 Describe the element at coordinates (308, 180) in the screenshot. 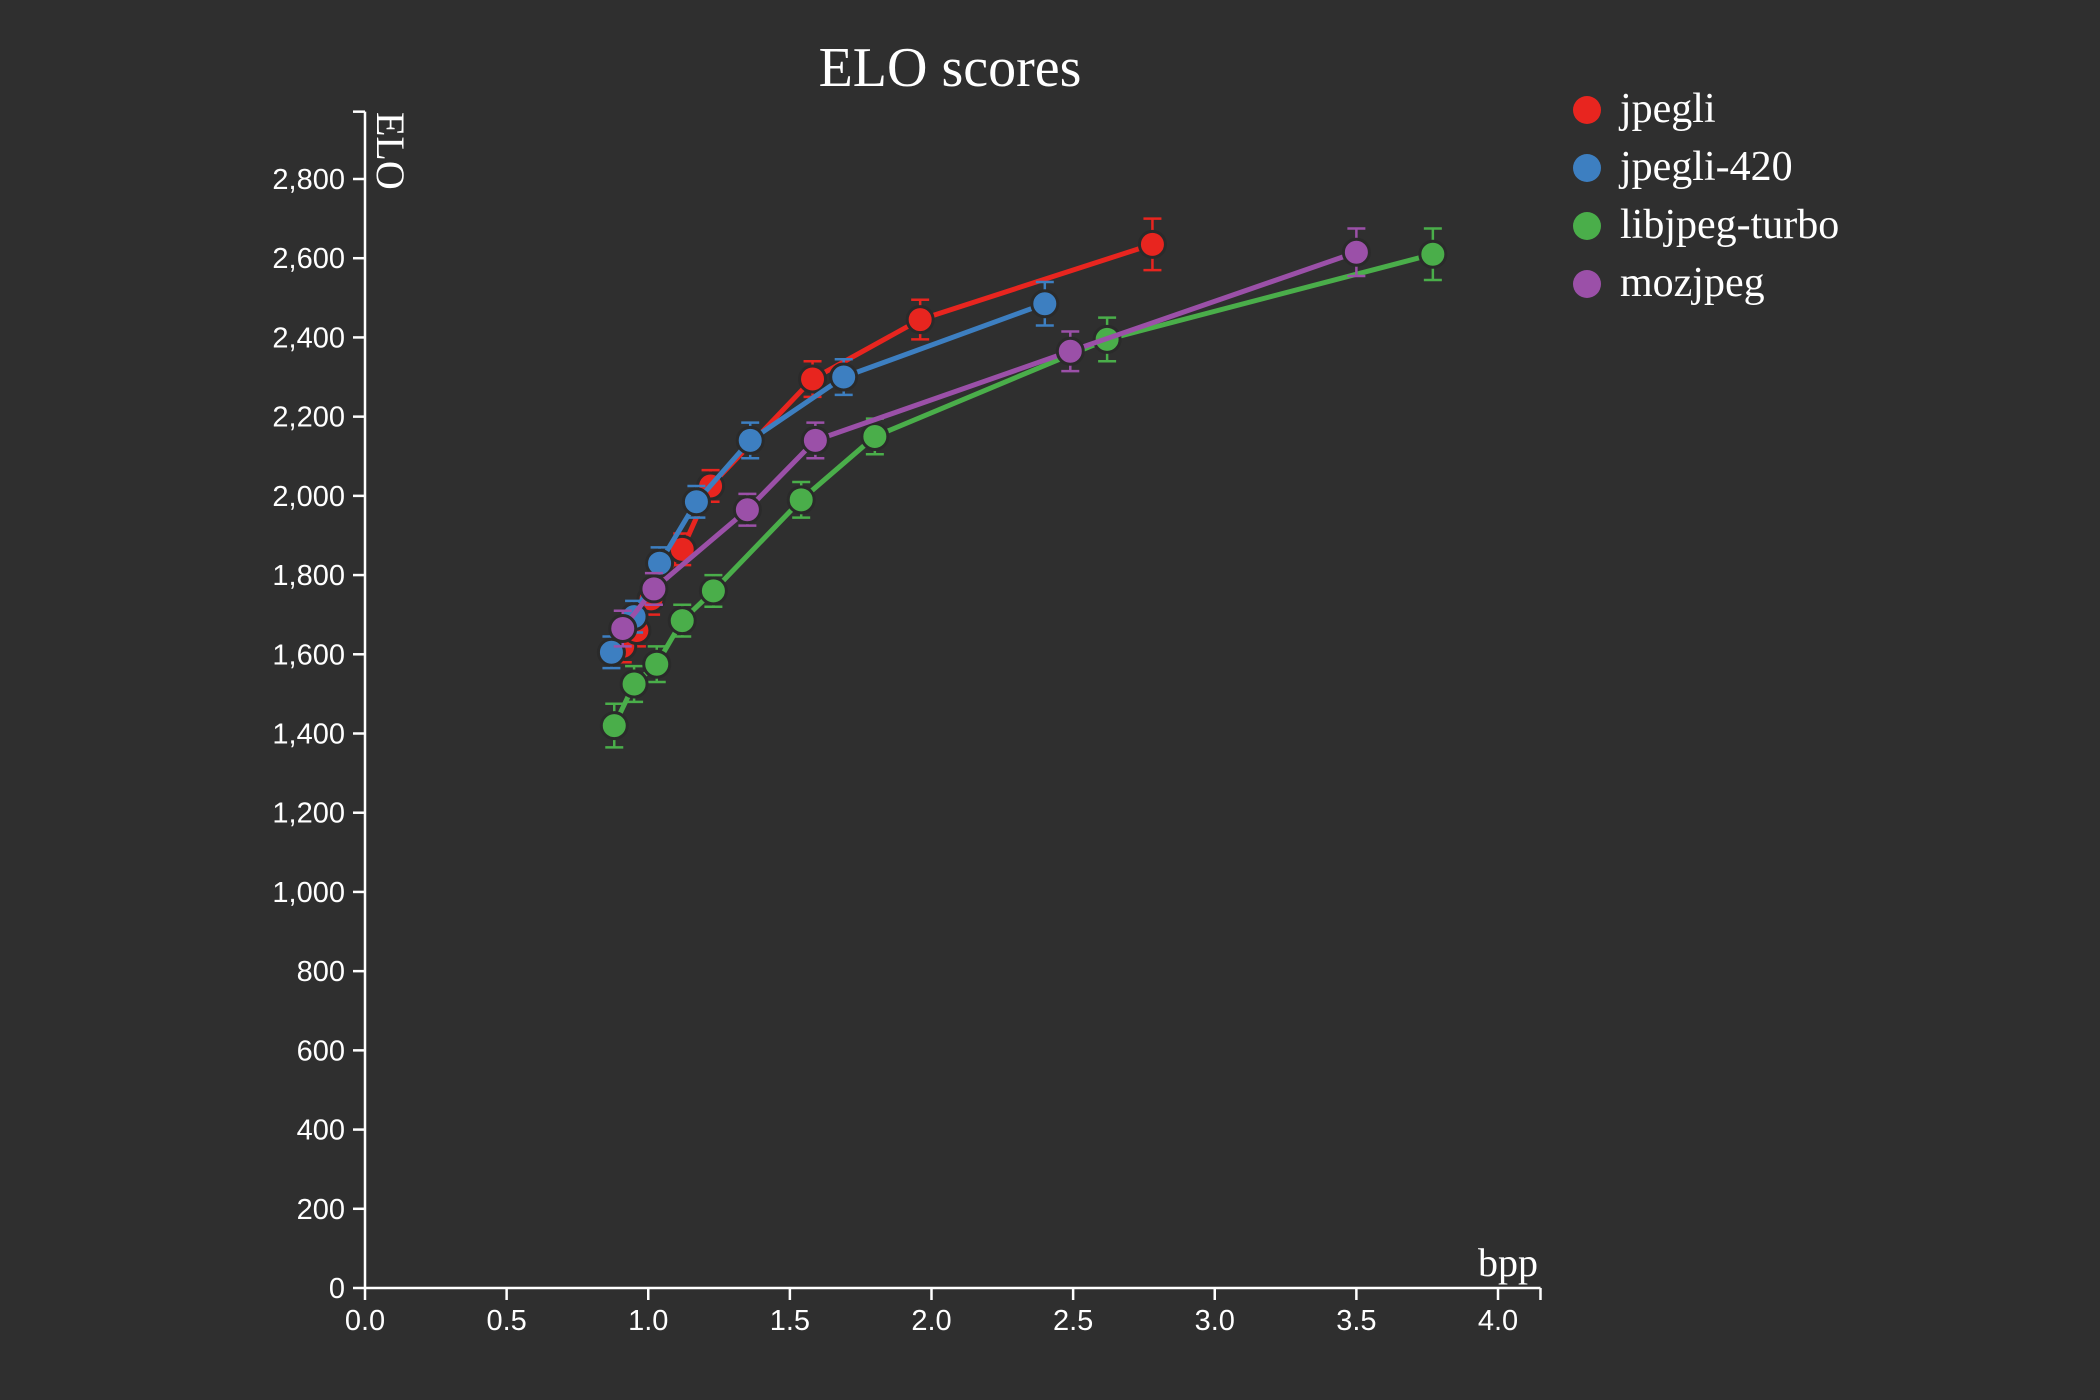

I see `y-tick-label: 2,800` at that location.